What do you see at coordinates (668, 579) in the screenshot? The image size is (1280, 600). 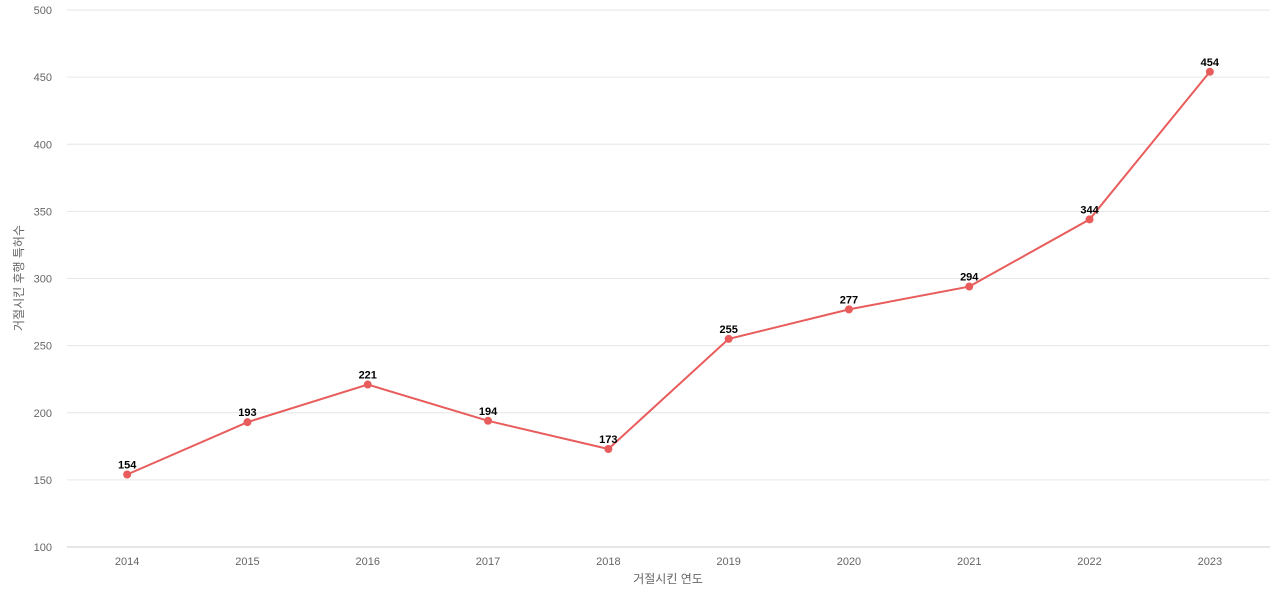 I see `x-axis-title: 거절시킨 연도` at bounding box center [668, 579].